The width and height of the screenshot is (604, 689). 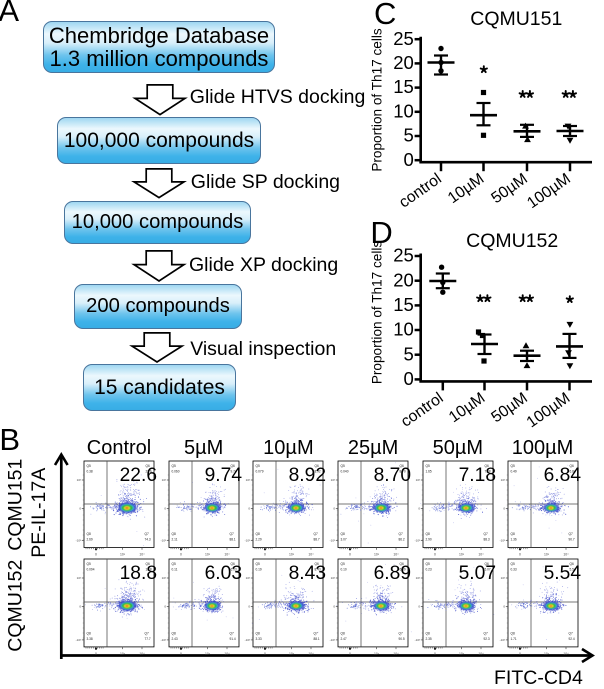 What do you see at coordinates (90, 638) in the screenshot?
I see `svg-text: 3.38` at bounding box center [90, 638].